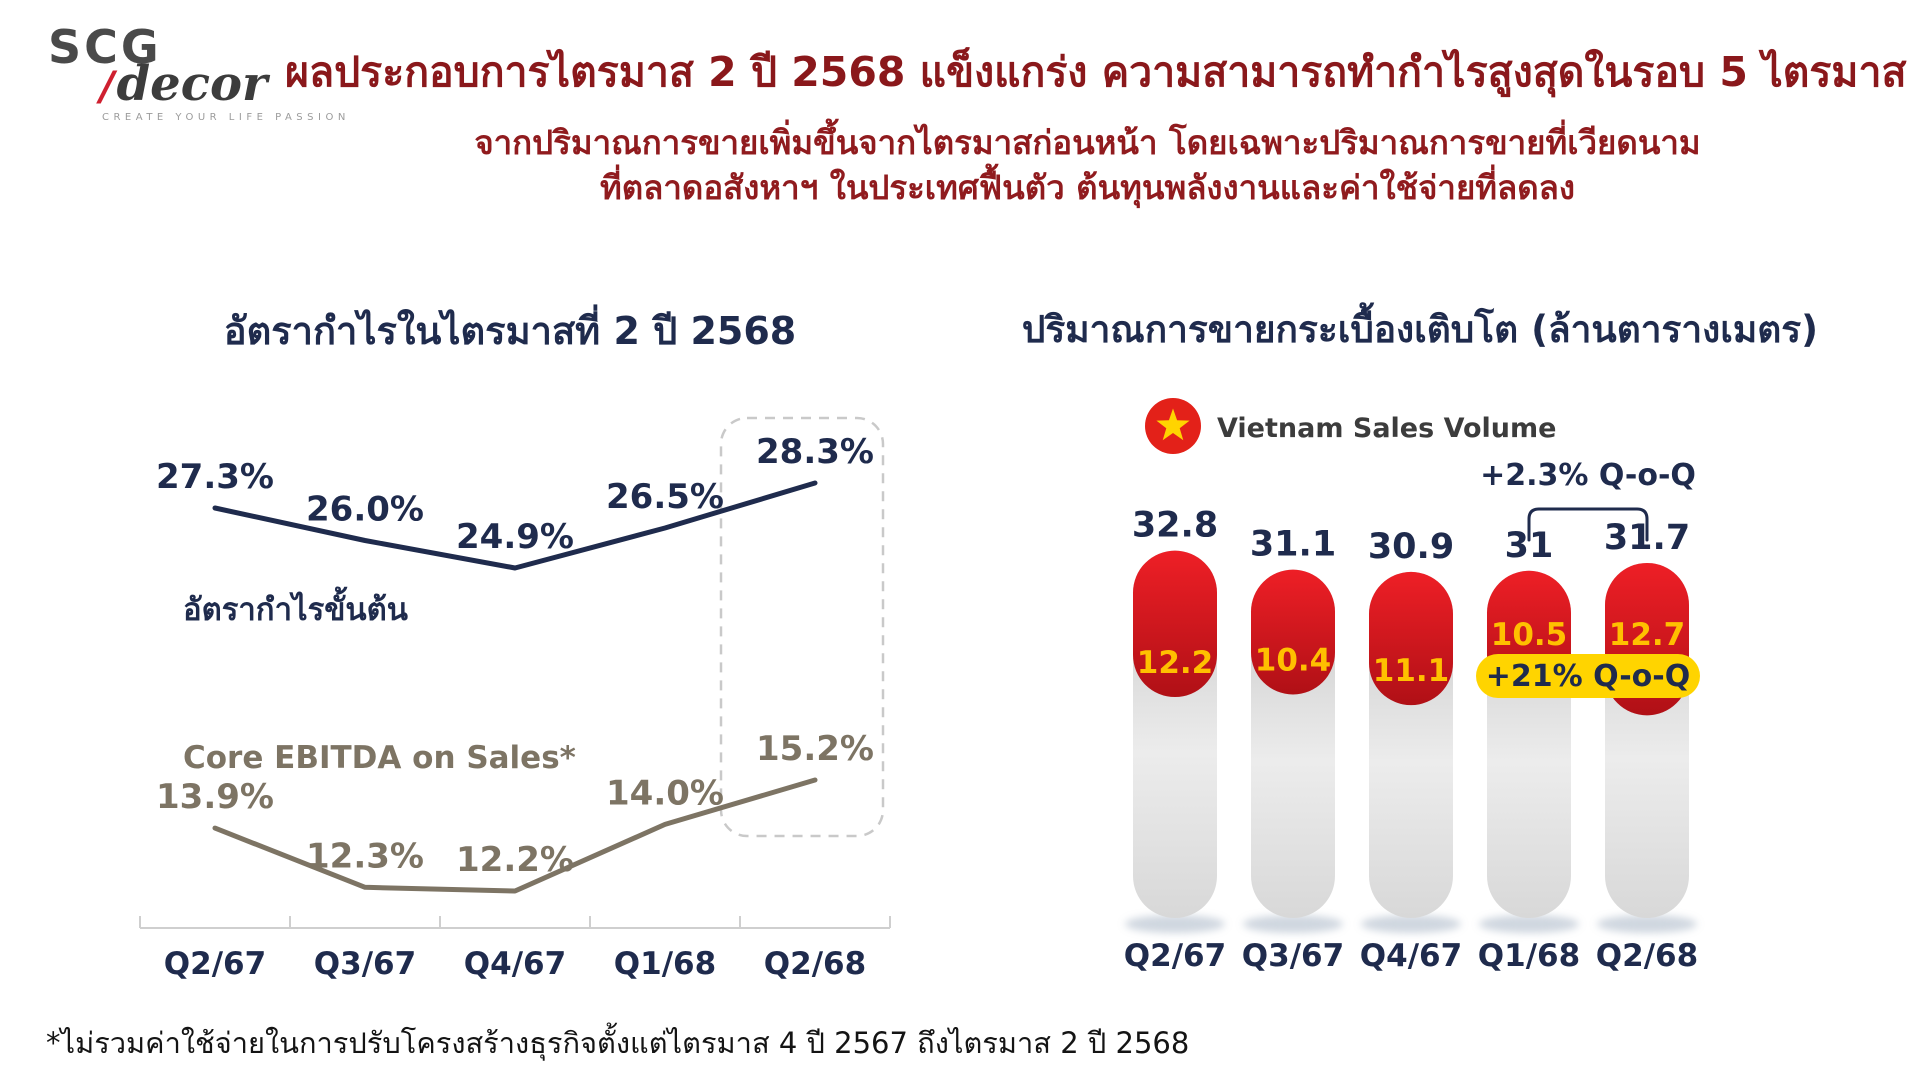  What do you see at coordinates (665, 497) in the screenshot?
I see `svg-text: 26.5%` at bounding box center [665, 497].